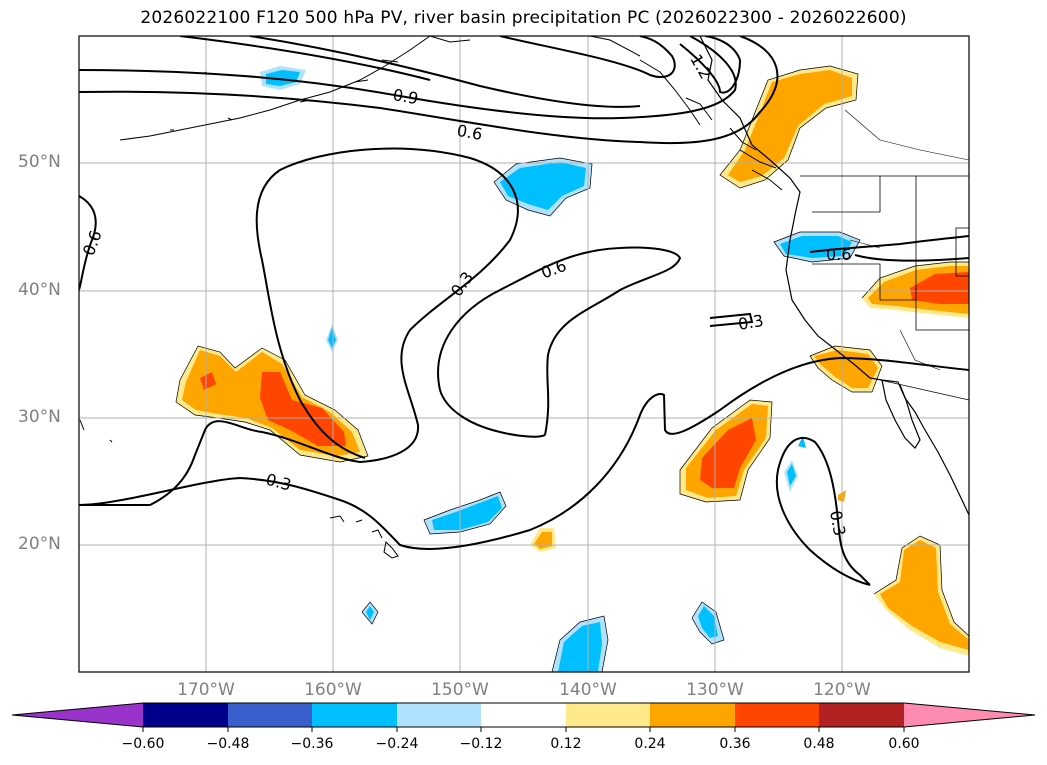 This screenshot has width=1047, height=765. Describe the element at coordinates (77, 715) in the screenshot. I see `colorbar-extend-low` at that location.